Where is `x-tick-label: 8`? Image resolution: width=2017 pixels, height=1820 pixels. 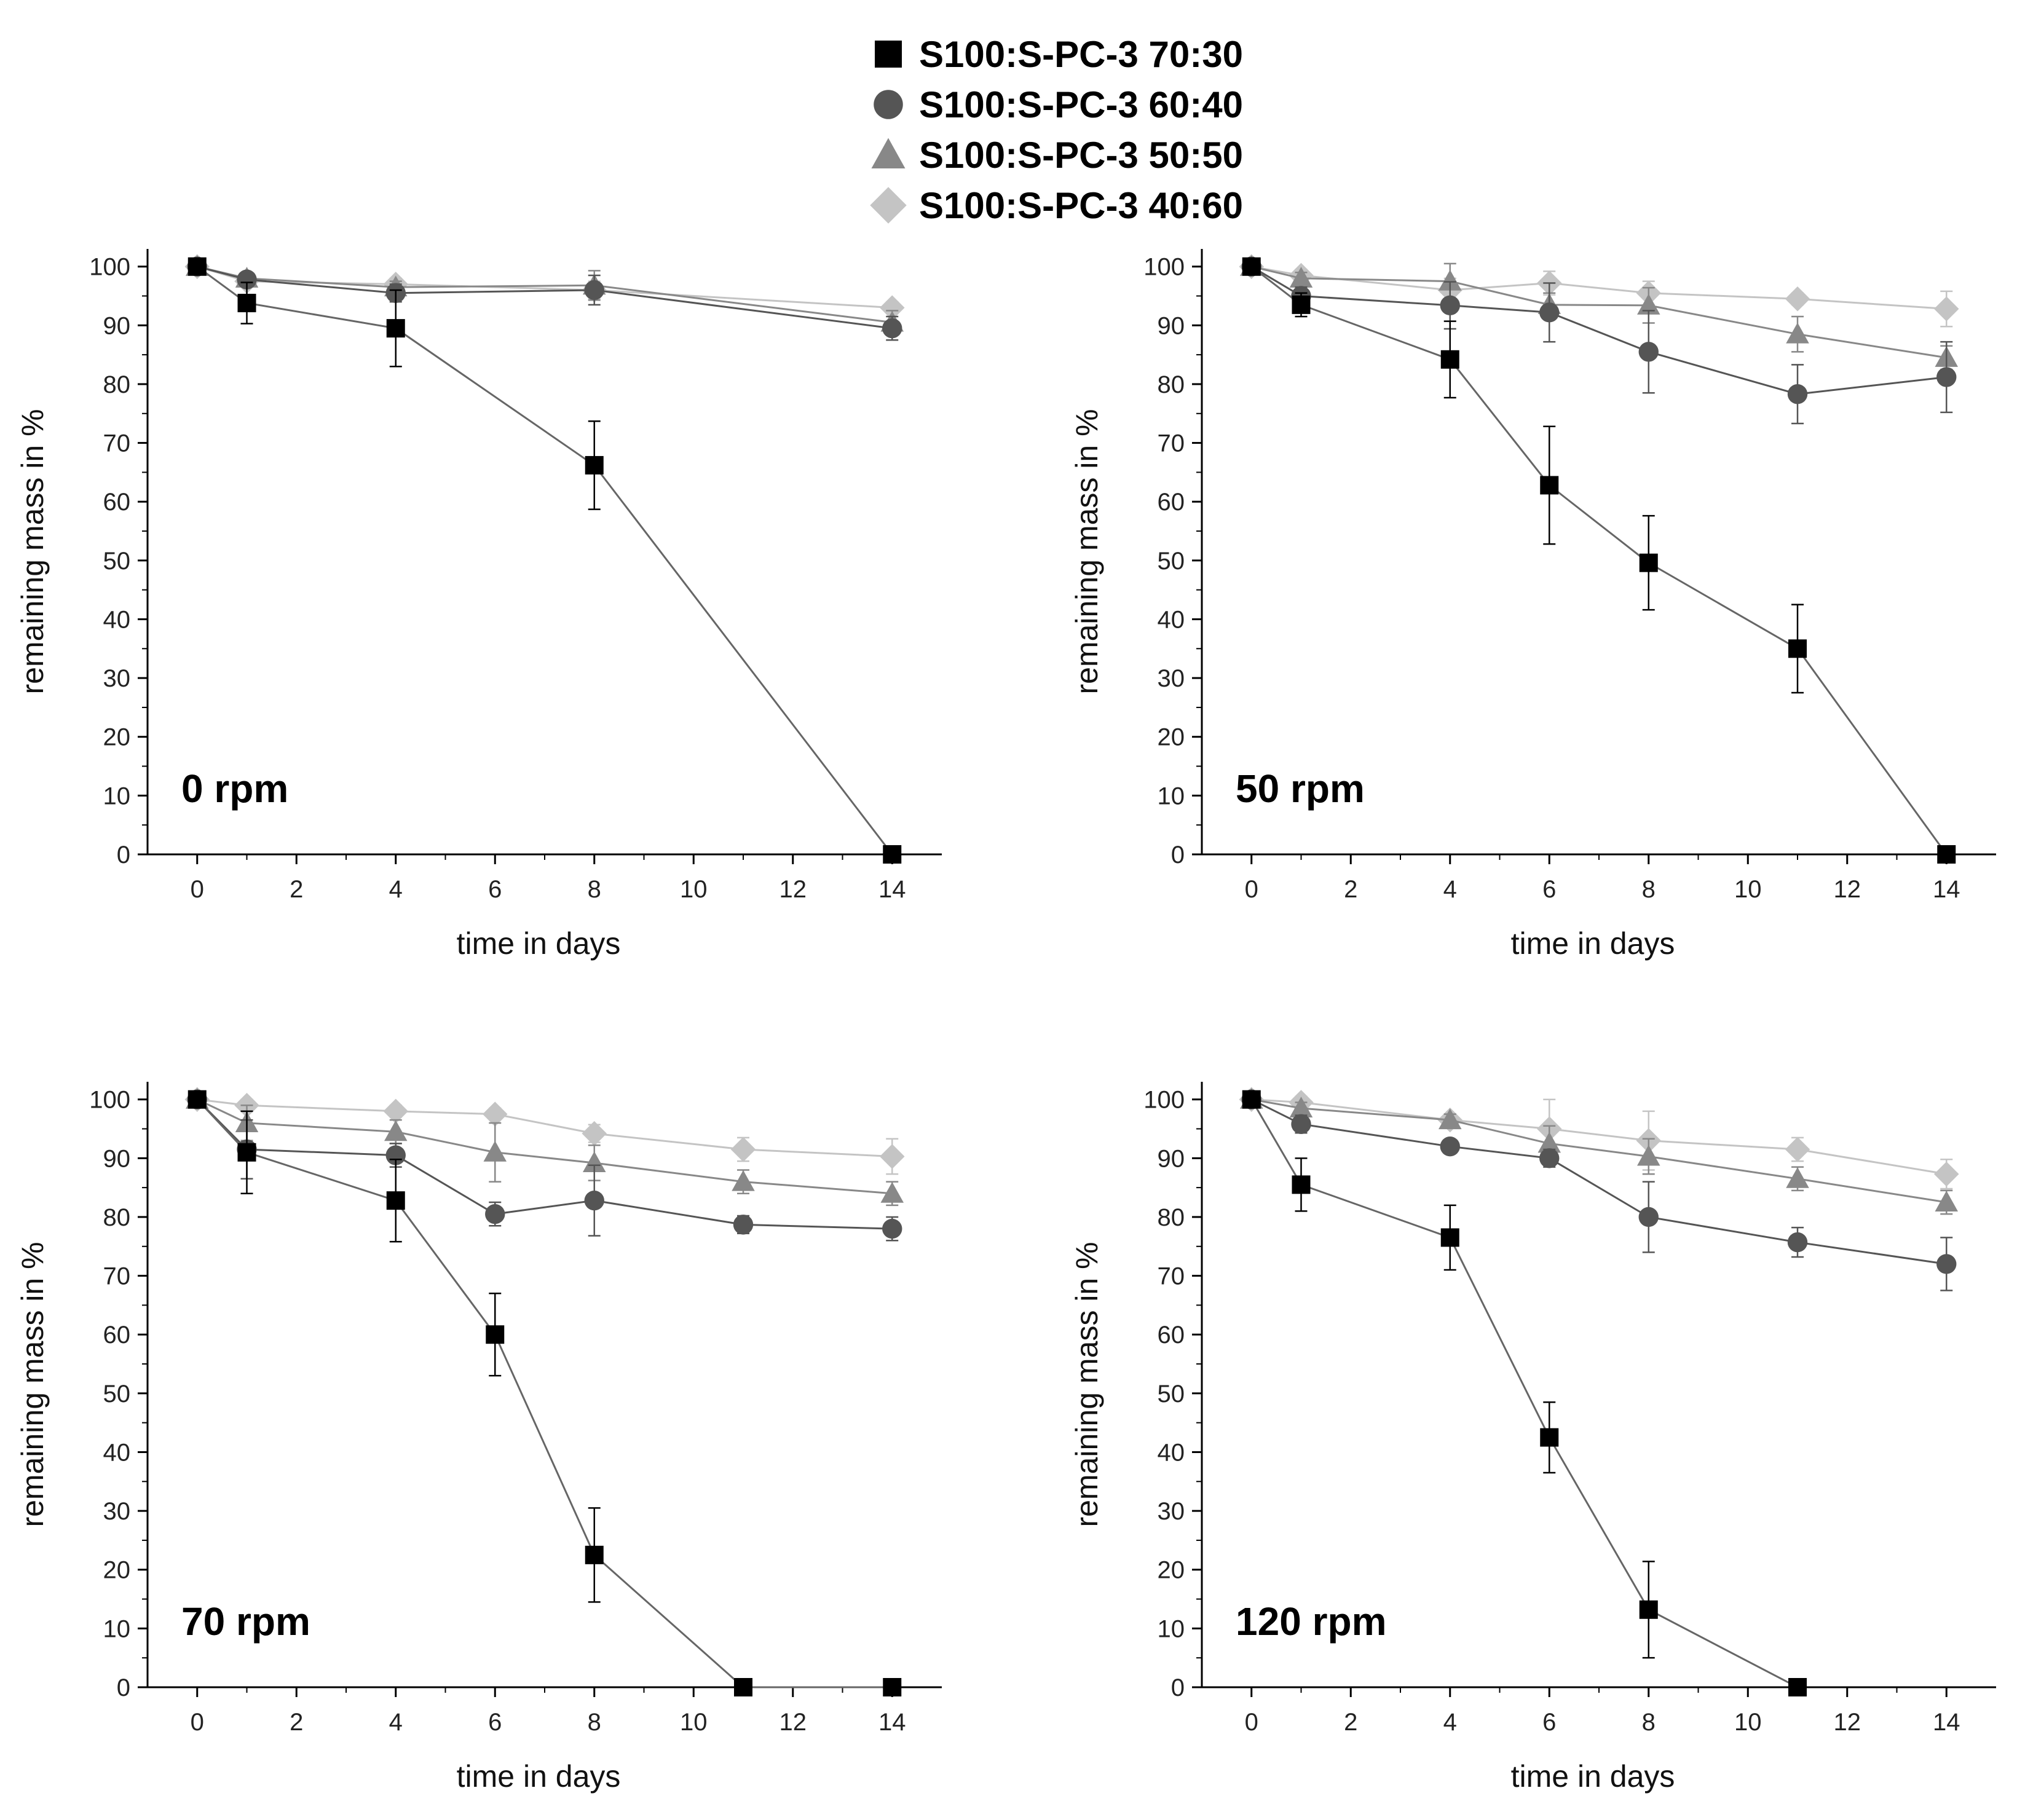
x-tick-label: 8 is located at coordinates (1649, 889).